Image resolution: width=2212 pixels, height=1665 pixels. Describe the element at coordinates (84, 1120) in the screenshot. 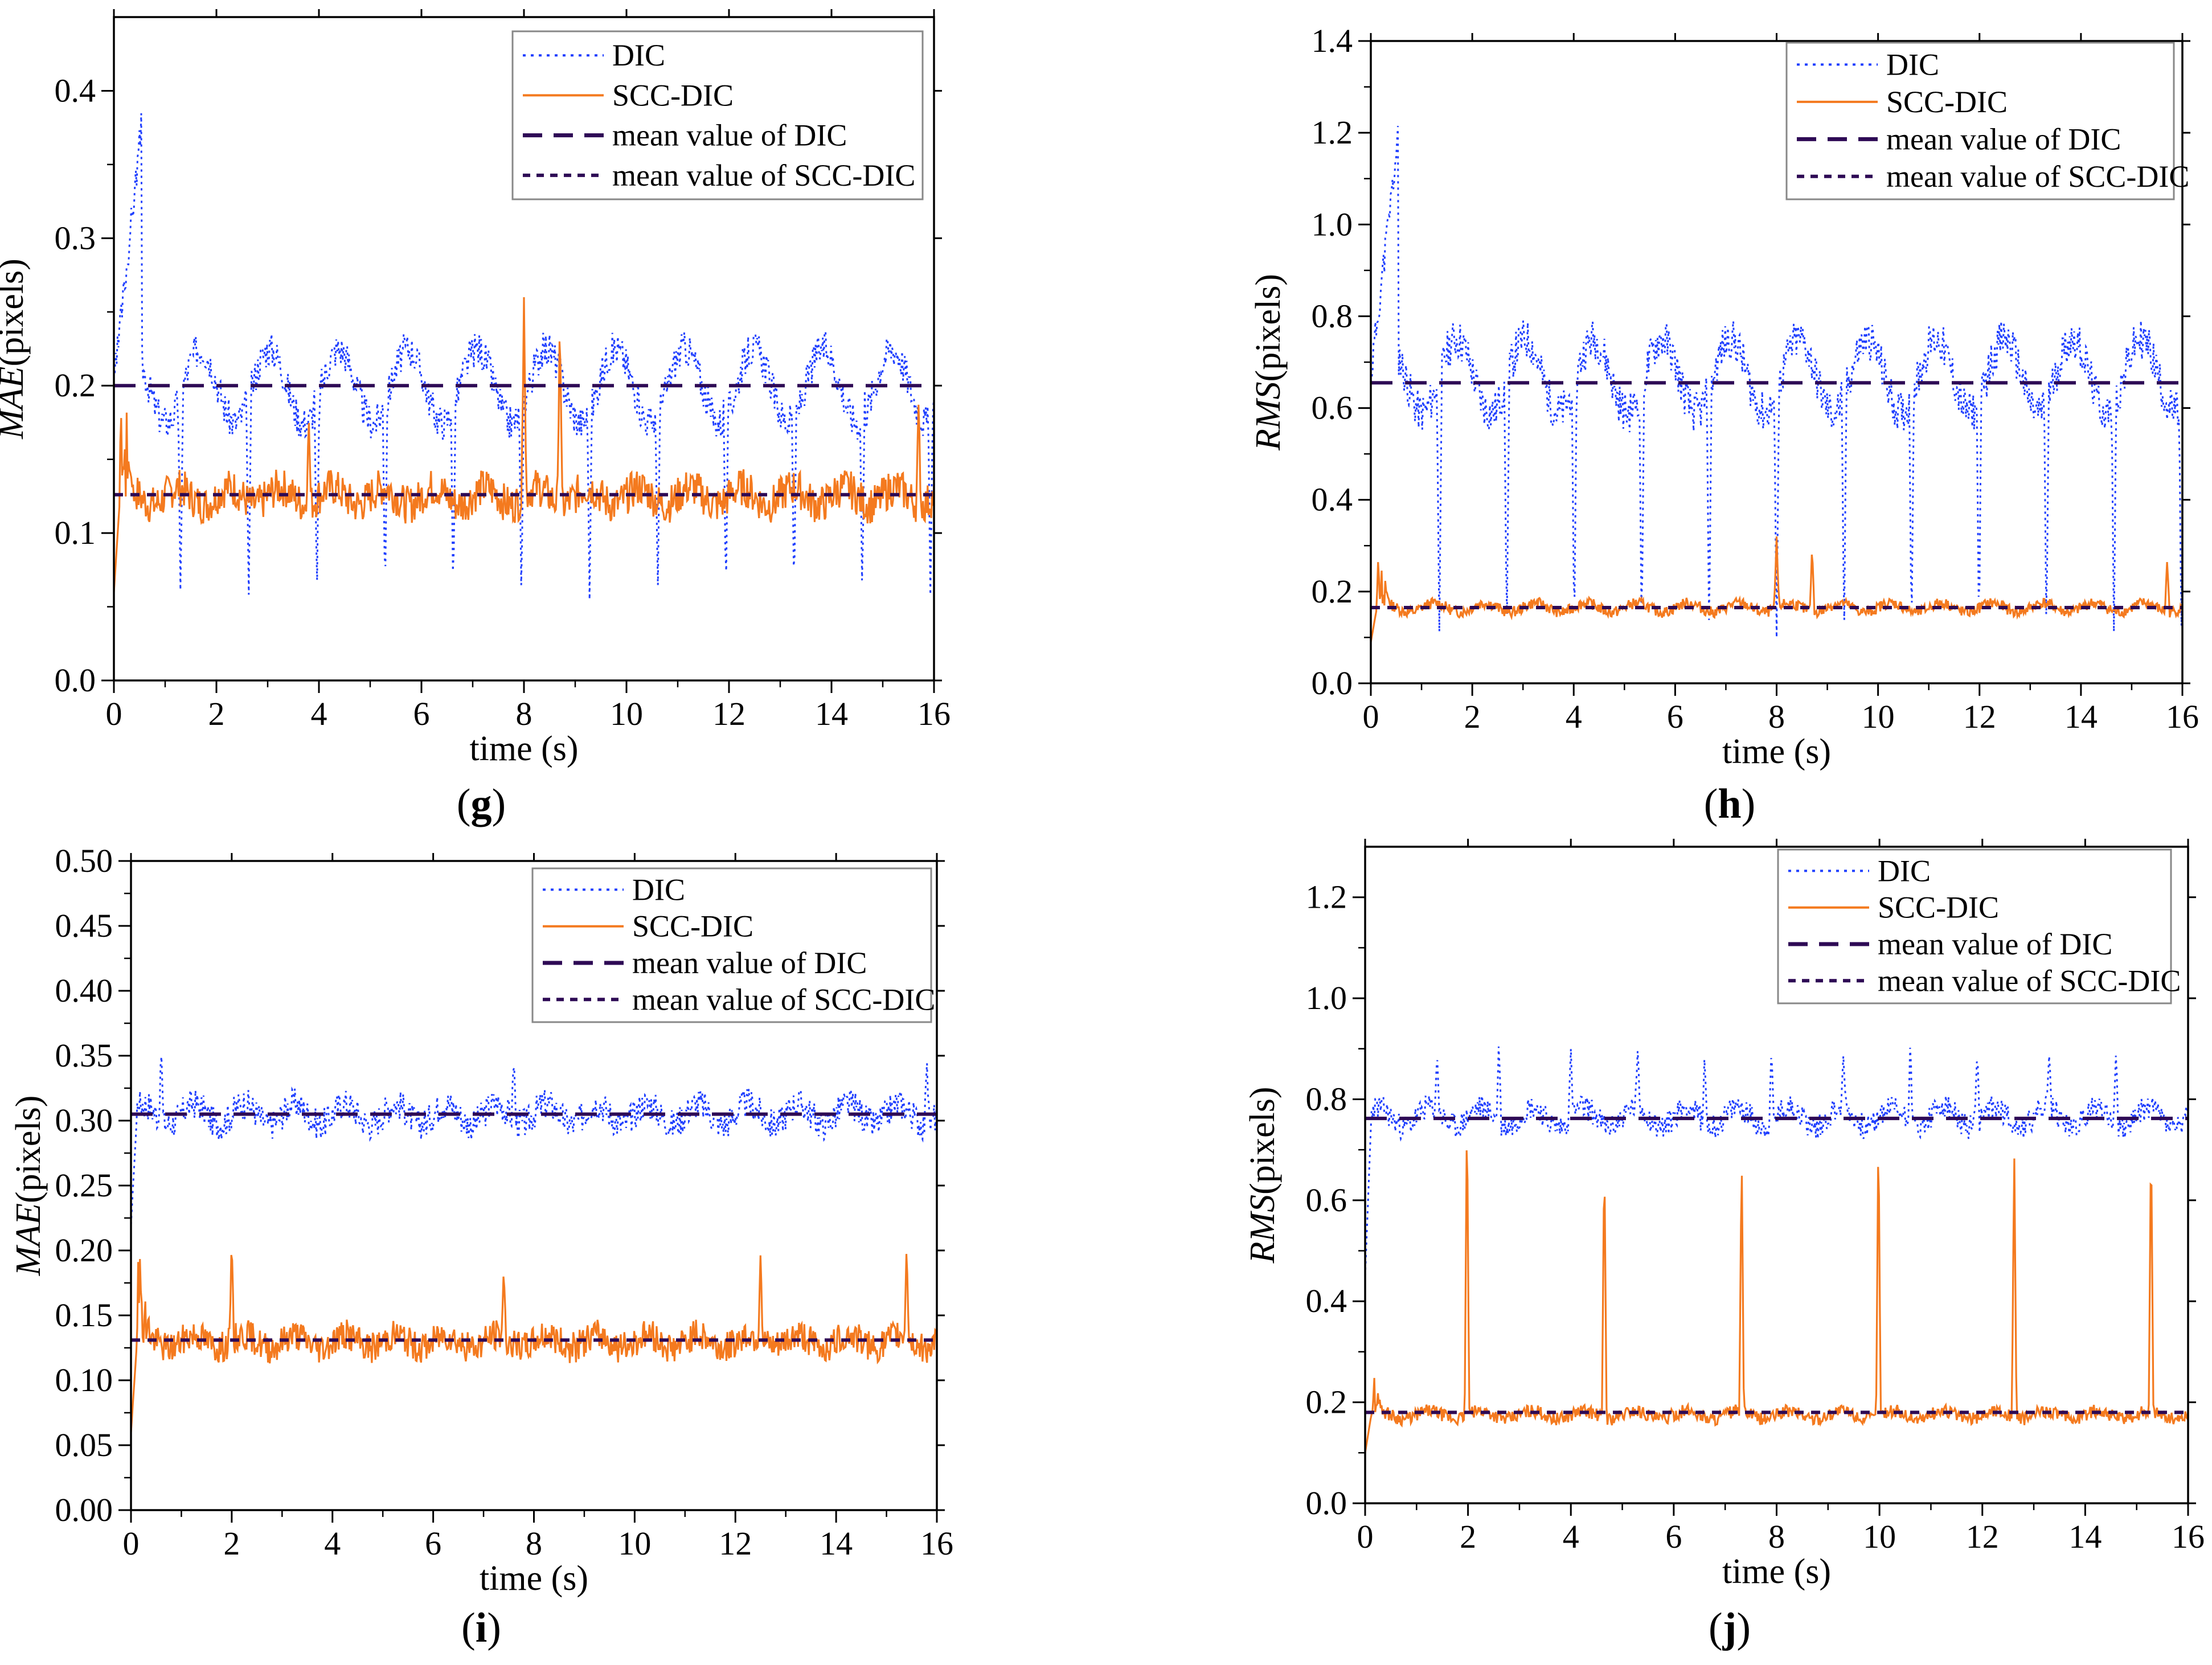

I see `y-tick-label: 0.30` at that location.